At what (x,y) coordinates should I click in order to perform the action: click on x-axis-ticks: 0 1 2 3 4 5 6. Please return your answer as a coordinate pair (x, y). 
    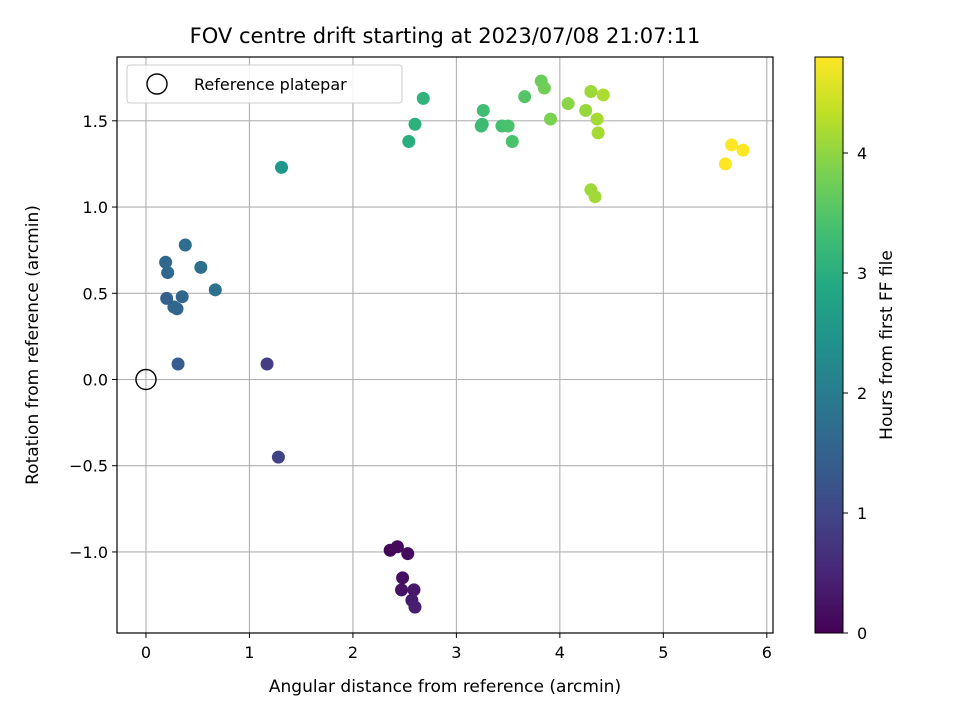
    Looking at the image, I should click on (456, 647).